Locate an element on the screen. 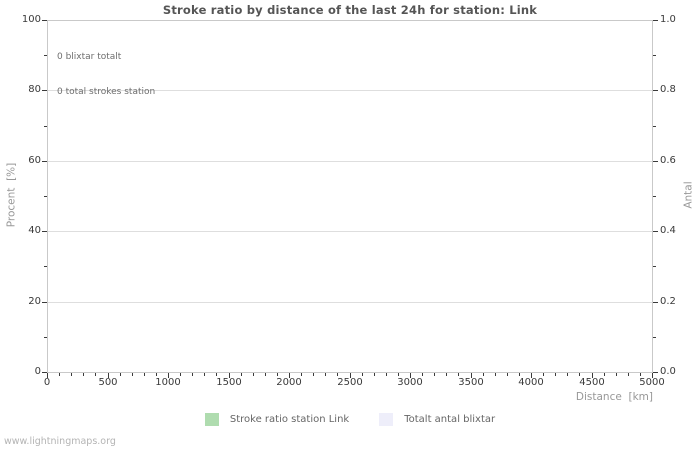 This screenshot has width=700, height=450. y-axis-right-labels: 0.0 0.2 0.4 0.6 0.8 1.0 is located at coordinates (678, 195).